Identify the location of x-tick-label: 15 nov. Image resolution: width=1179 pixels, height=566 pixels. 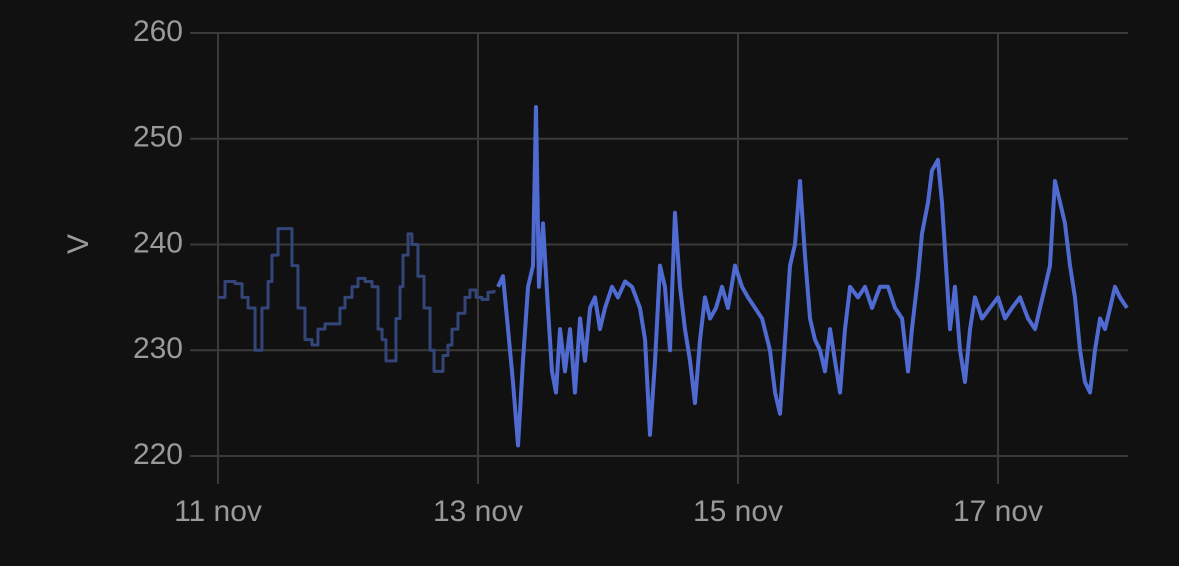
(738, 511).